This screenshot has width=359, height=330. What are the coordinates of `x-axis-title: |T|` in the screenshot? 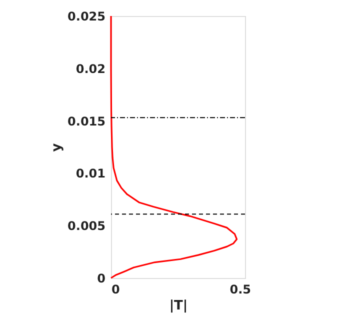 It's located at (178, 306).